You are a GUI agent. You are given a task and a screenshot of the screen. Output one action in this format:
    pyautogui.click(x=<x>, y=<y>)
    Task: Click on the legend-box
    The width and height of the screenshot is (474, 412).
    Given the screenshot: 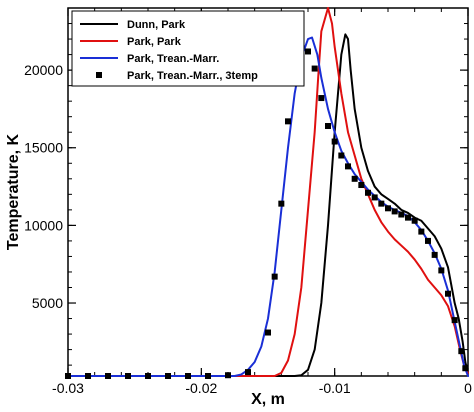 What is the action you would take?
    pyautogui.click(x=188, y=48)
    